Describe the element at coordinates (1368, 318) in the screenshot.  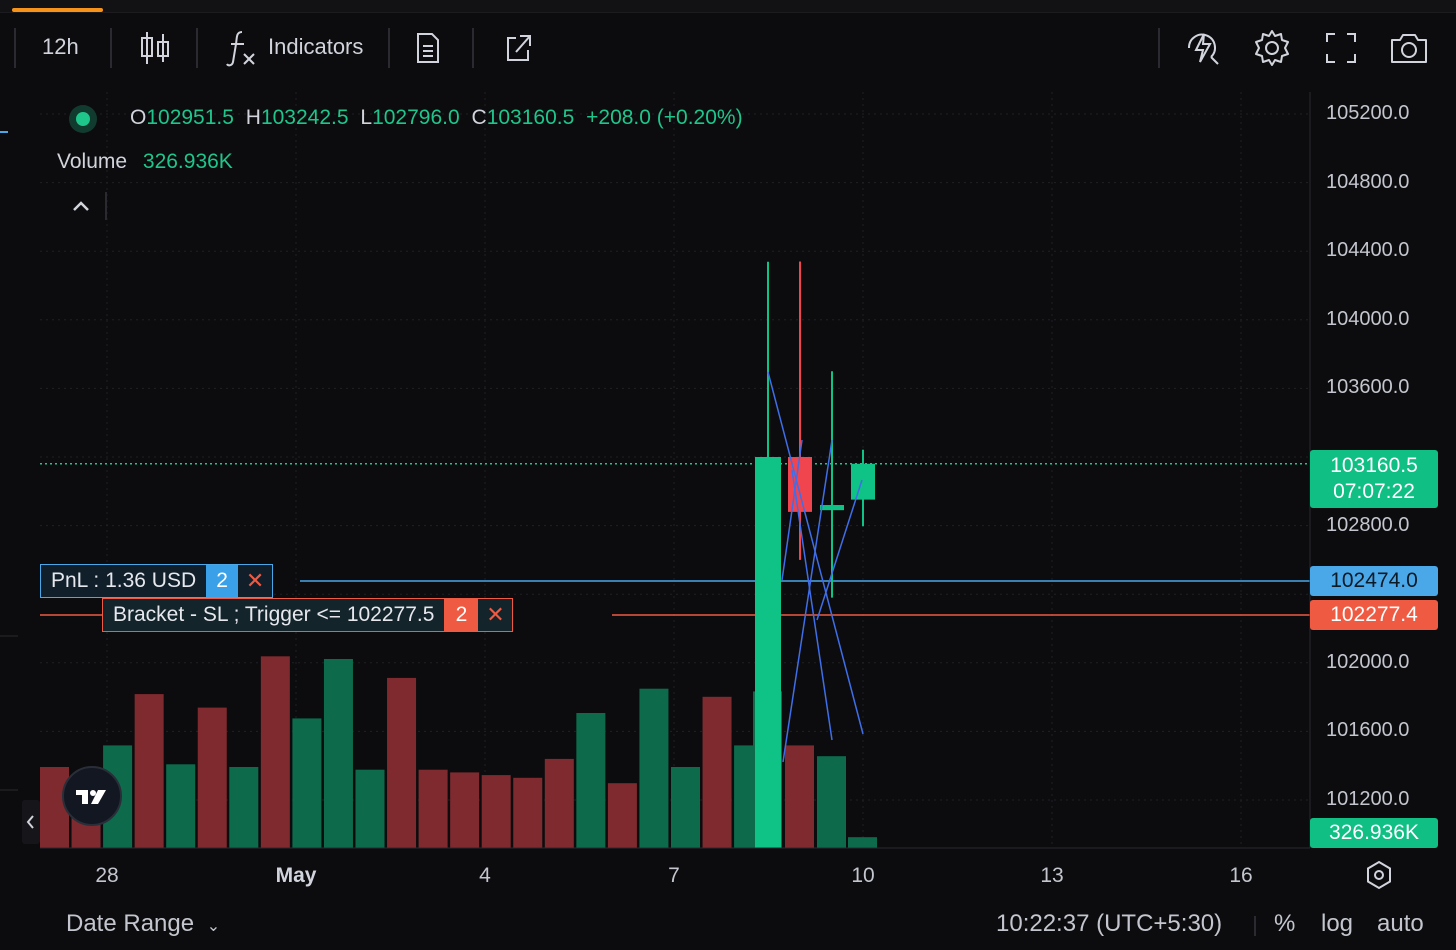
I see `price-tick-label: 104000.0` at that location.